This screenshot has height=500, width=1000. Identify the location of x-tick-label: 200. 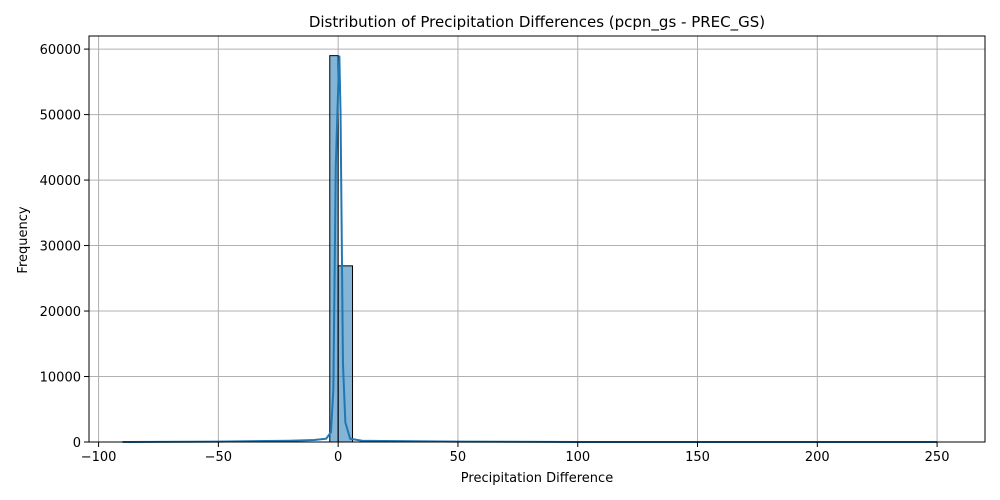
(817, 457).